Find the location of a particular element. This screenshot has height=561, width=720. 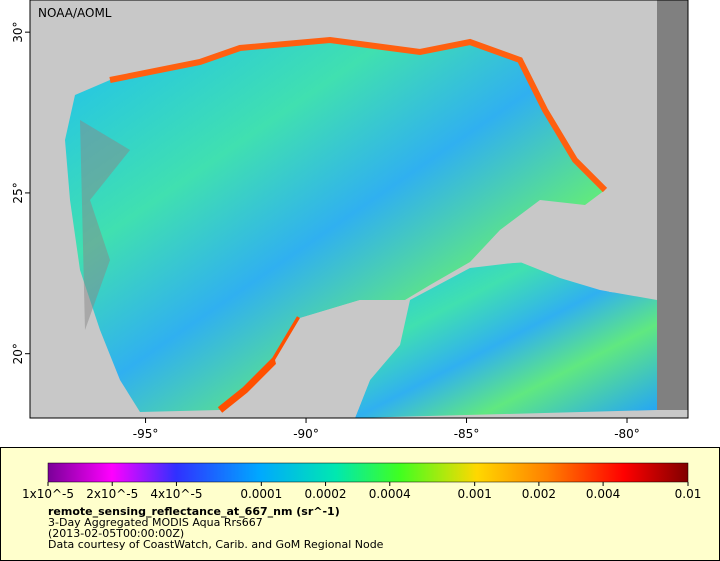

colorbar-label: 0.0001 is located at coordinates (261, 494).